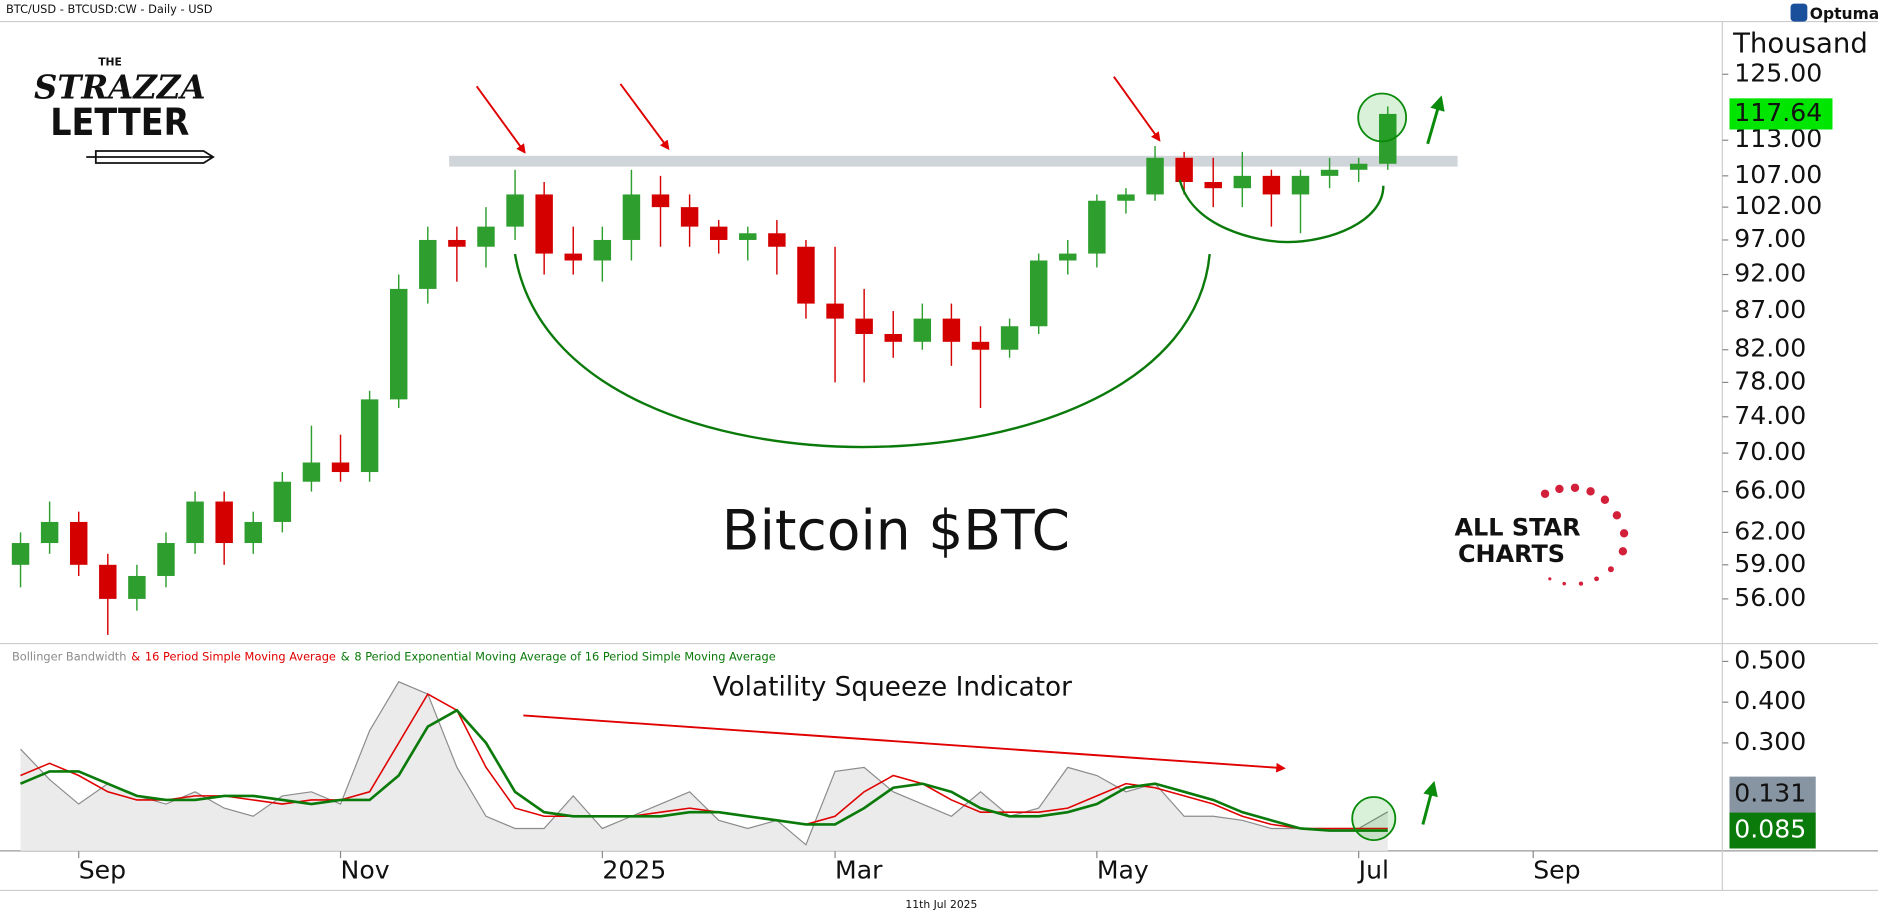  Describe the element at coordinates (120, 87) in the screenshot. I see `logo-text: STRAZZA` at that location.